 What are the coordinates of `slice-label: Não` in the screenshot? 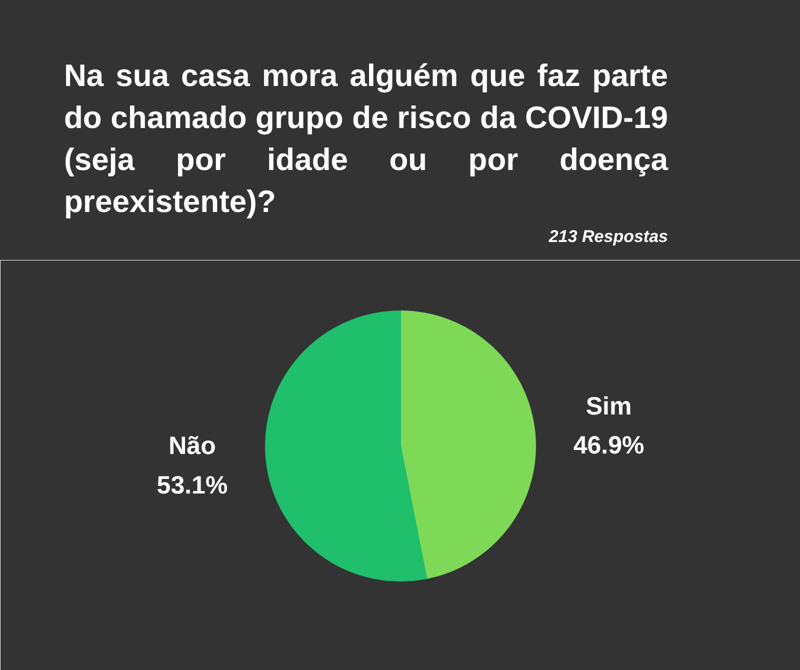 It's located at (192, 446).